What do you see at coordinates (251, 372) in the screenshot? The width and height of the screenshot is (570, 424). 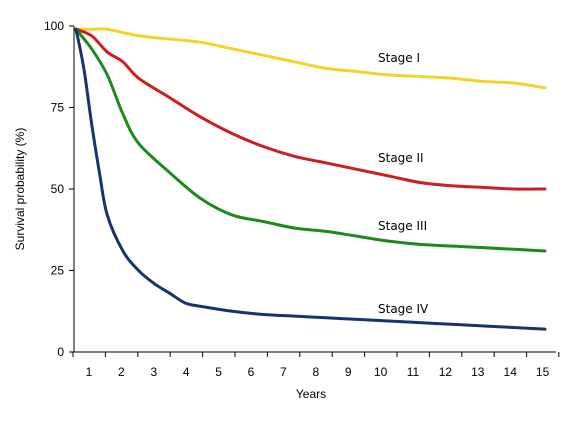 I see `x-tick-label: 6` at bounding box center [251, 372].